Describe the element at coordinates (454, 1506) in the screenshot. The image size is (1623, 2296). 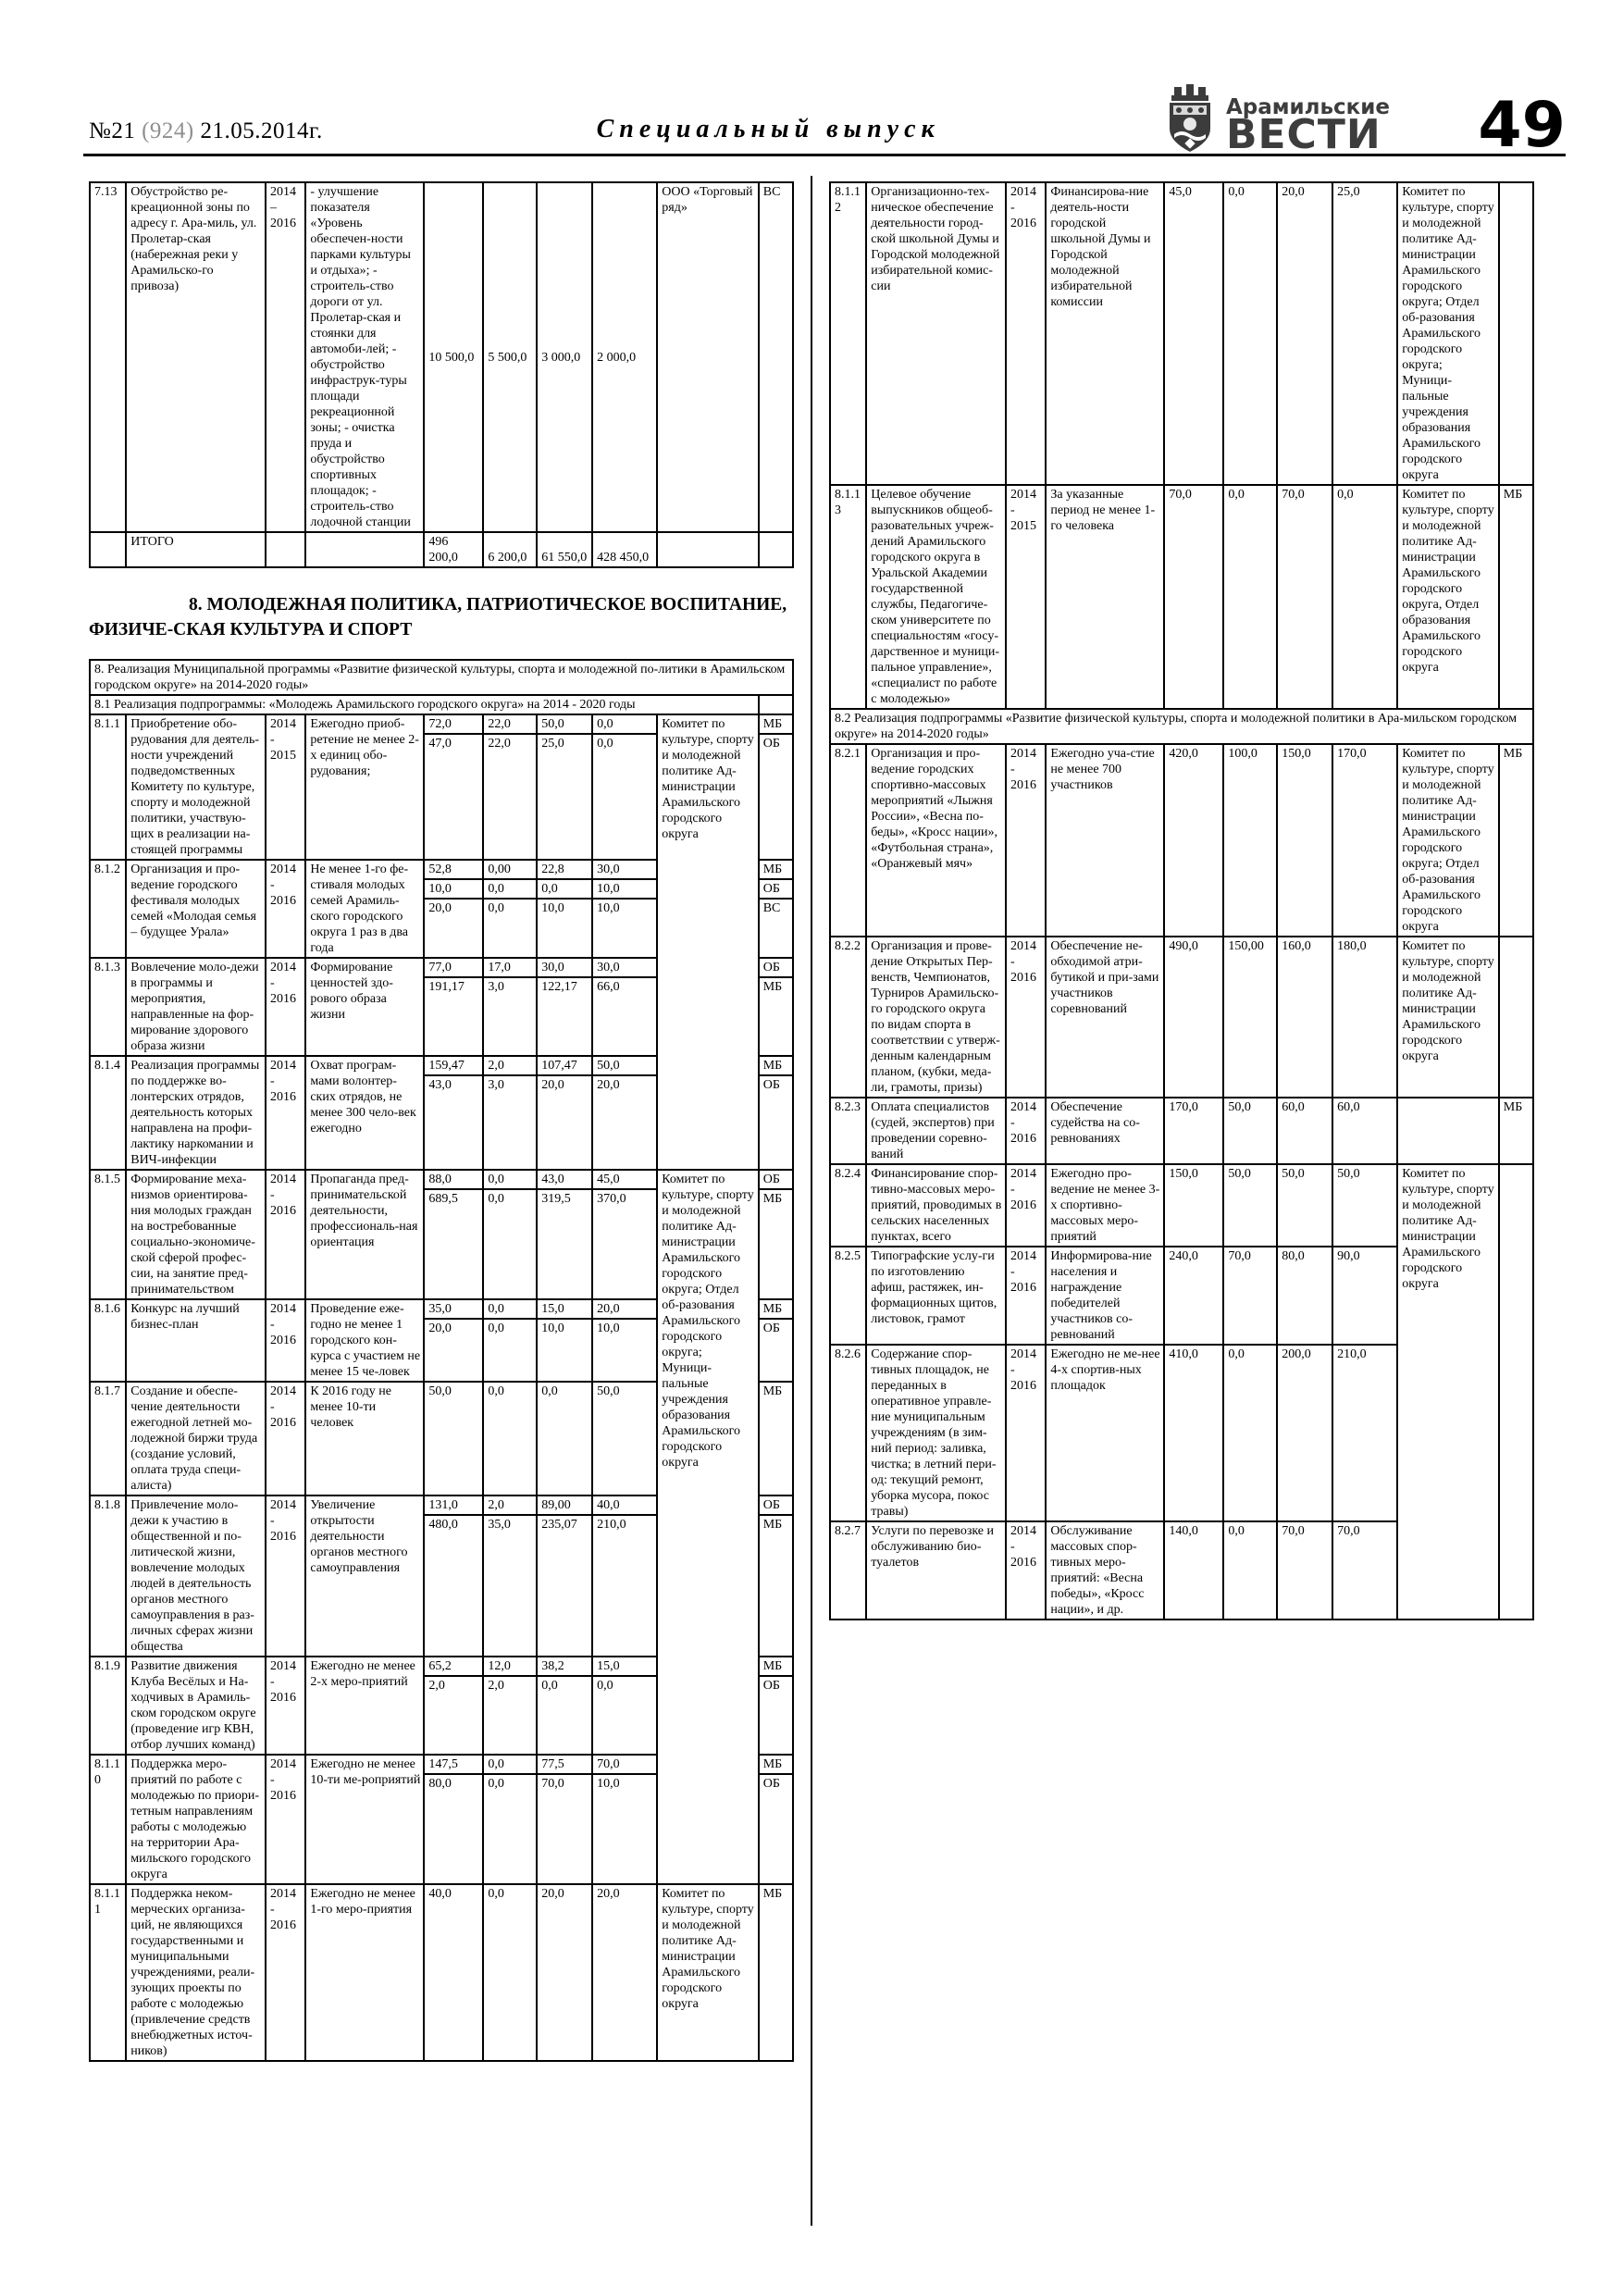
I see `value-total: 131,0` at that location.